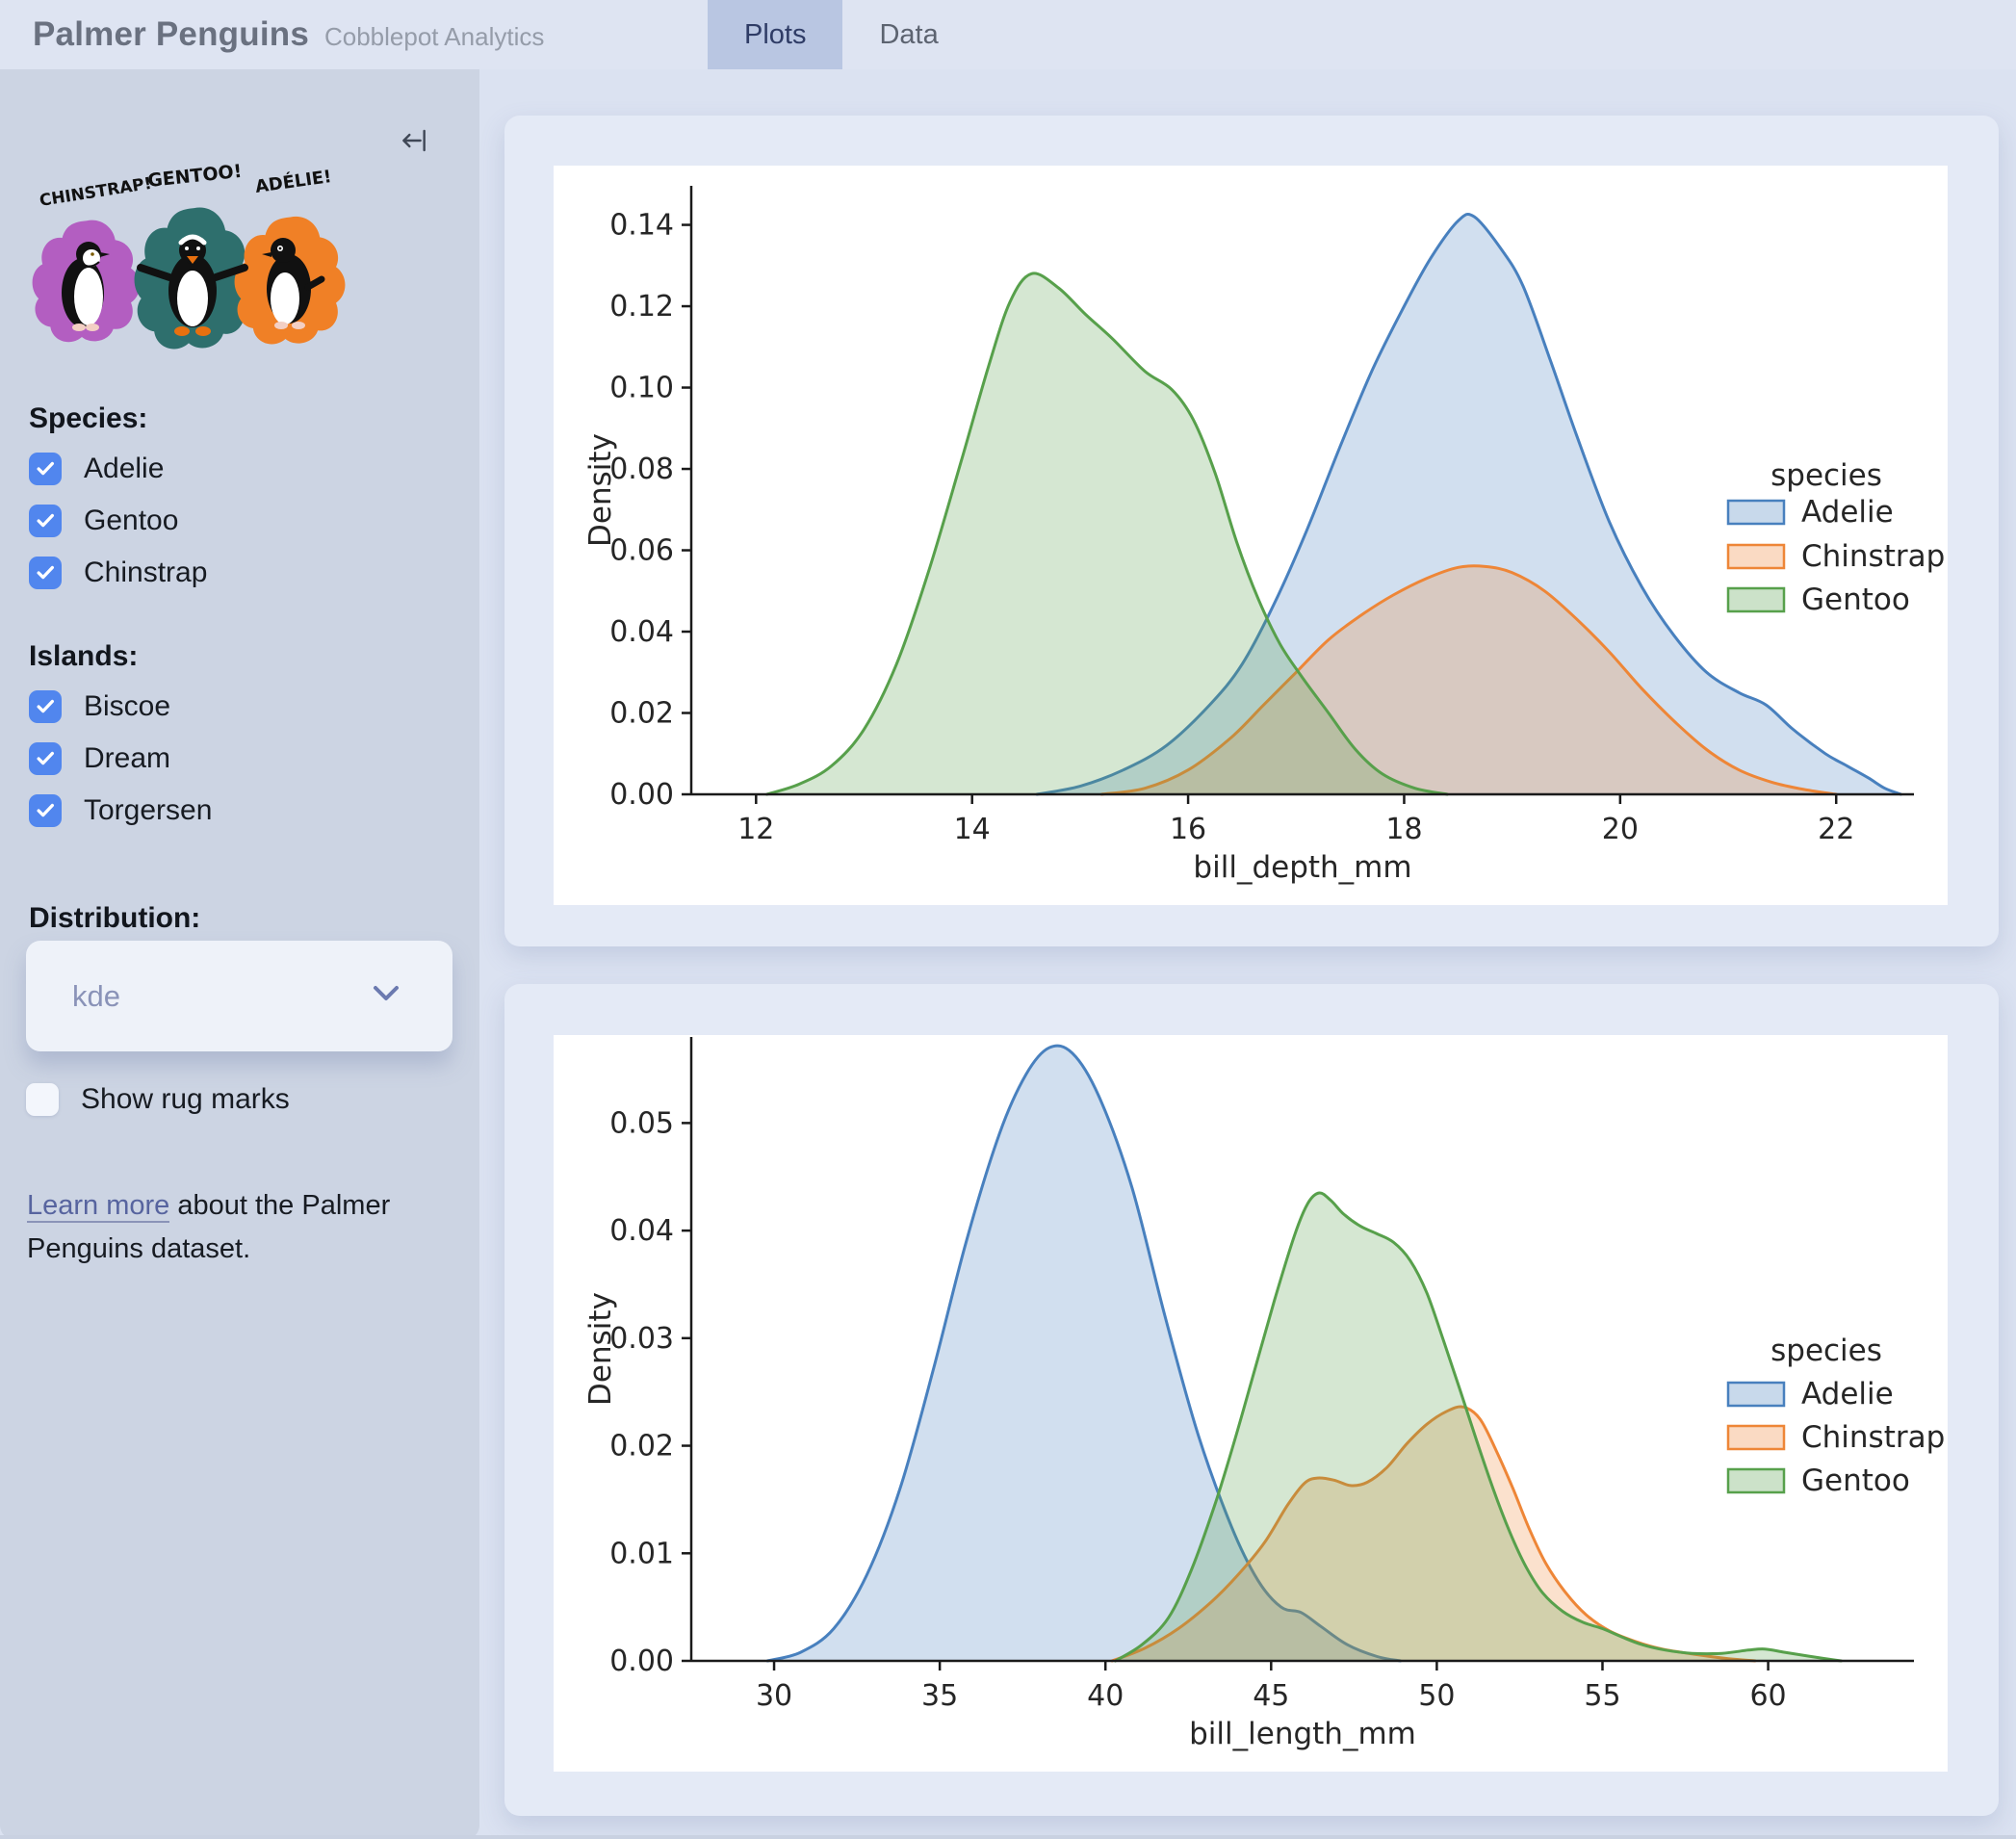 Image resolution: width=2016 pixels, height=1839 pixels. Describe the element at coordinates (641, 1553) in the screenshot. I see `y-tick-label: 0.01` at that location.